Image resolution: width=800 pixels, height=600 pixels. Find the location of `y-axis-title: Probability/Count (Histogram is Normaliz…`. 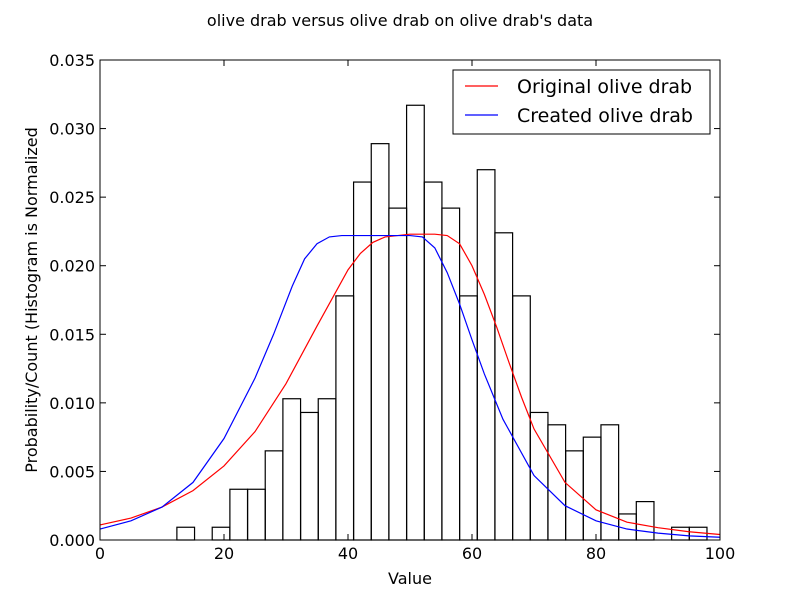

y-axis-title: Probability/Count (Histogram is Normaliz… is located at coordinates (31, 300).